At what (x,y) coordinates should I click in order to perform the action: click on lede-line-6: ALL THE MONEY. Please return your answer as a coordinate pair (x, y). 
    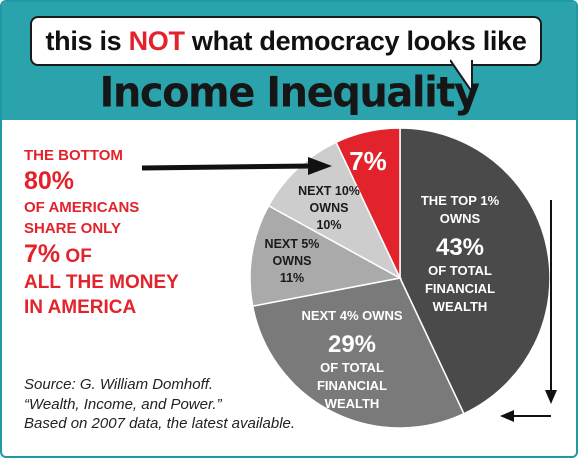
    Looking at the image, I should click on (101, 282).